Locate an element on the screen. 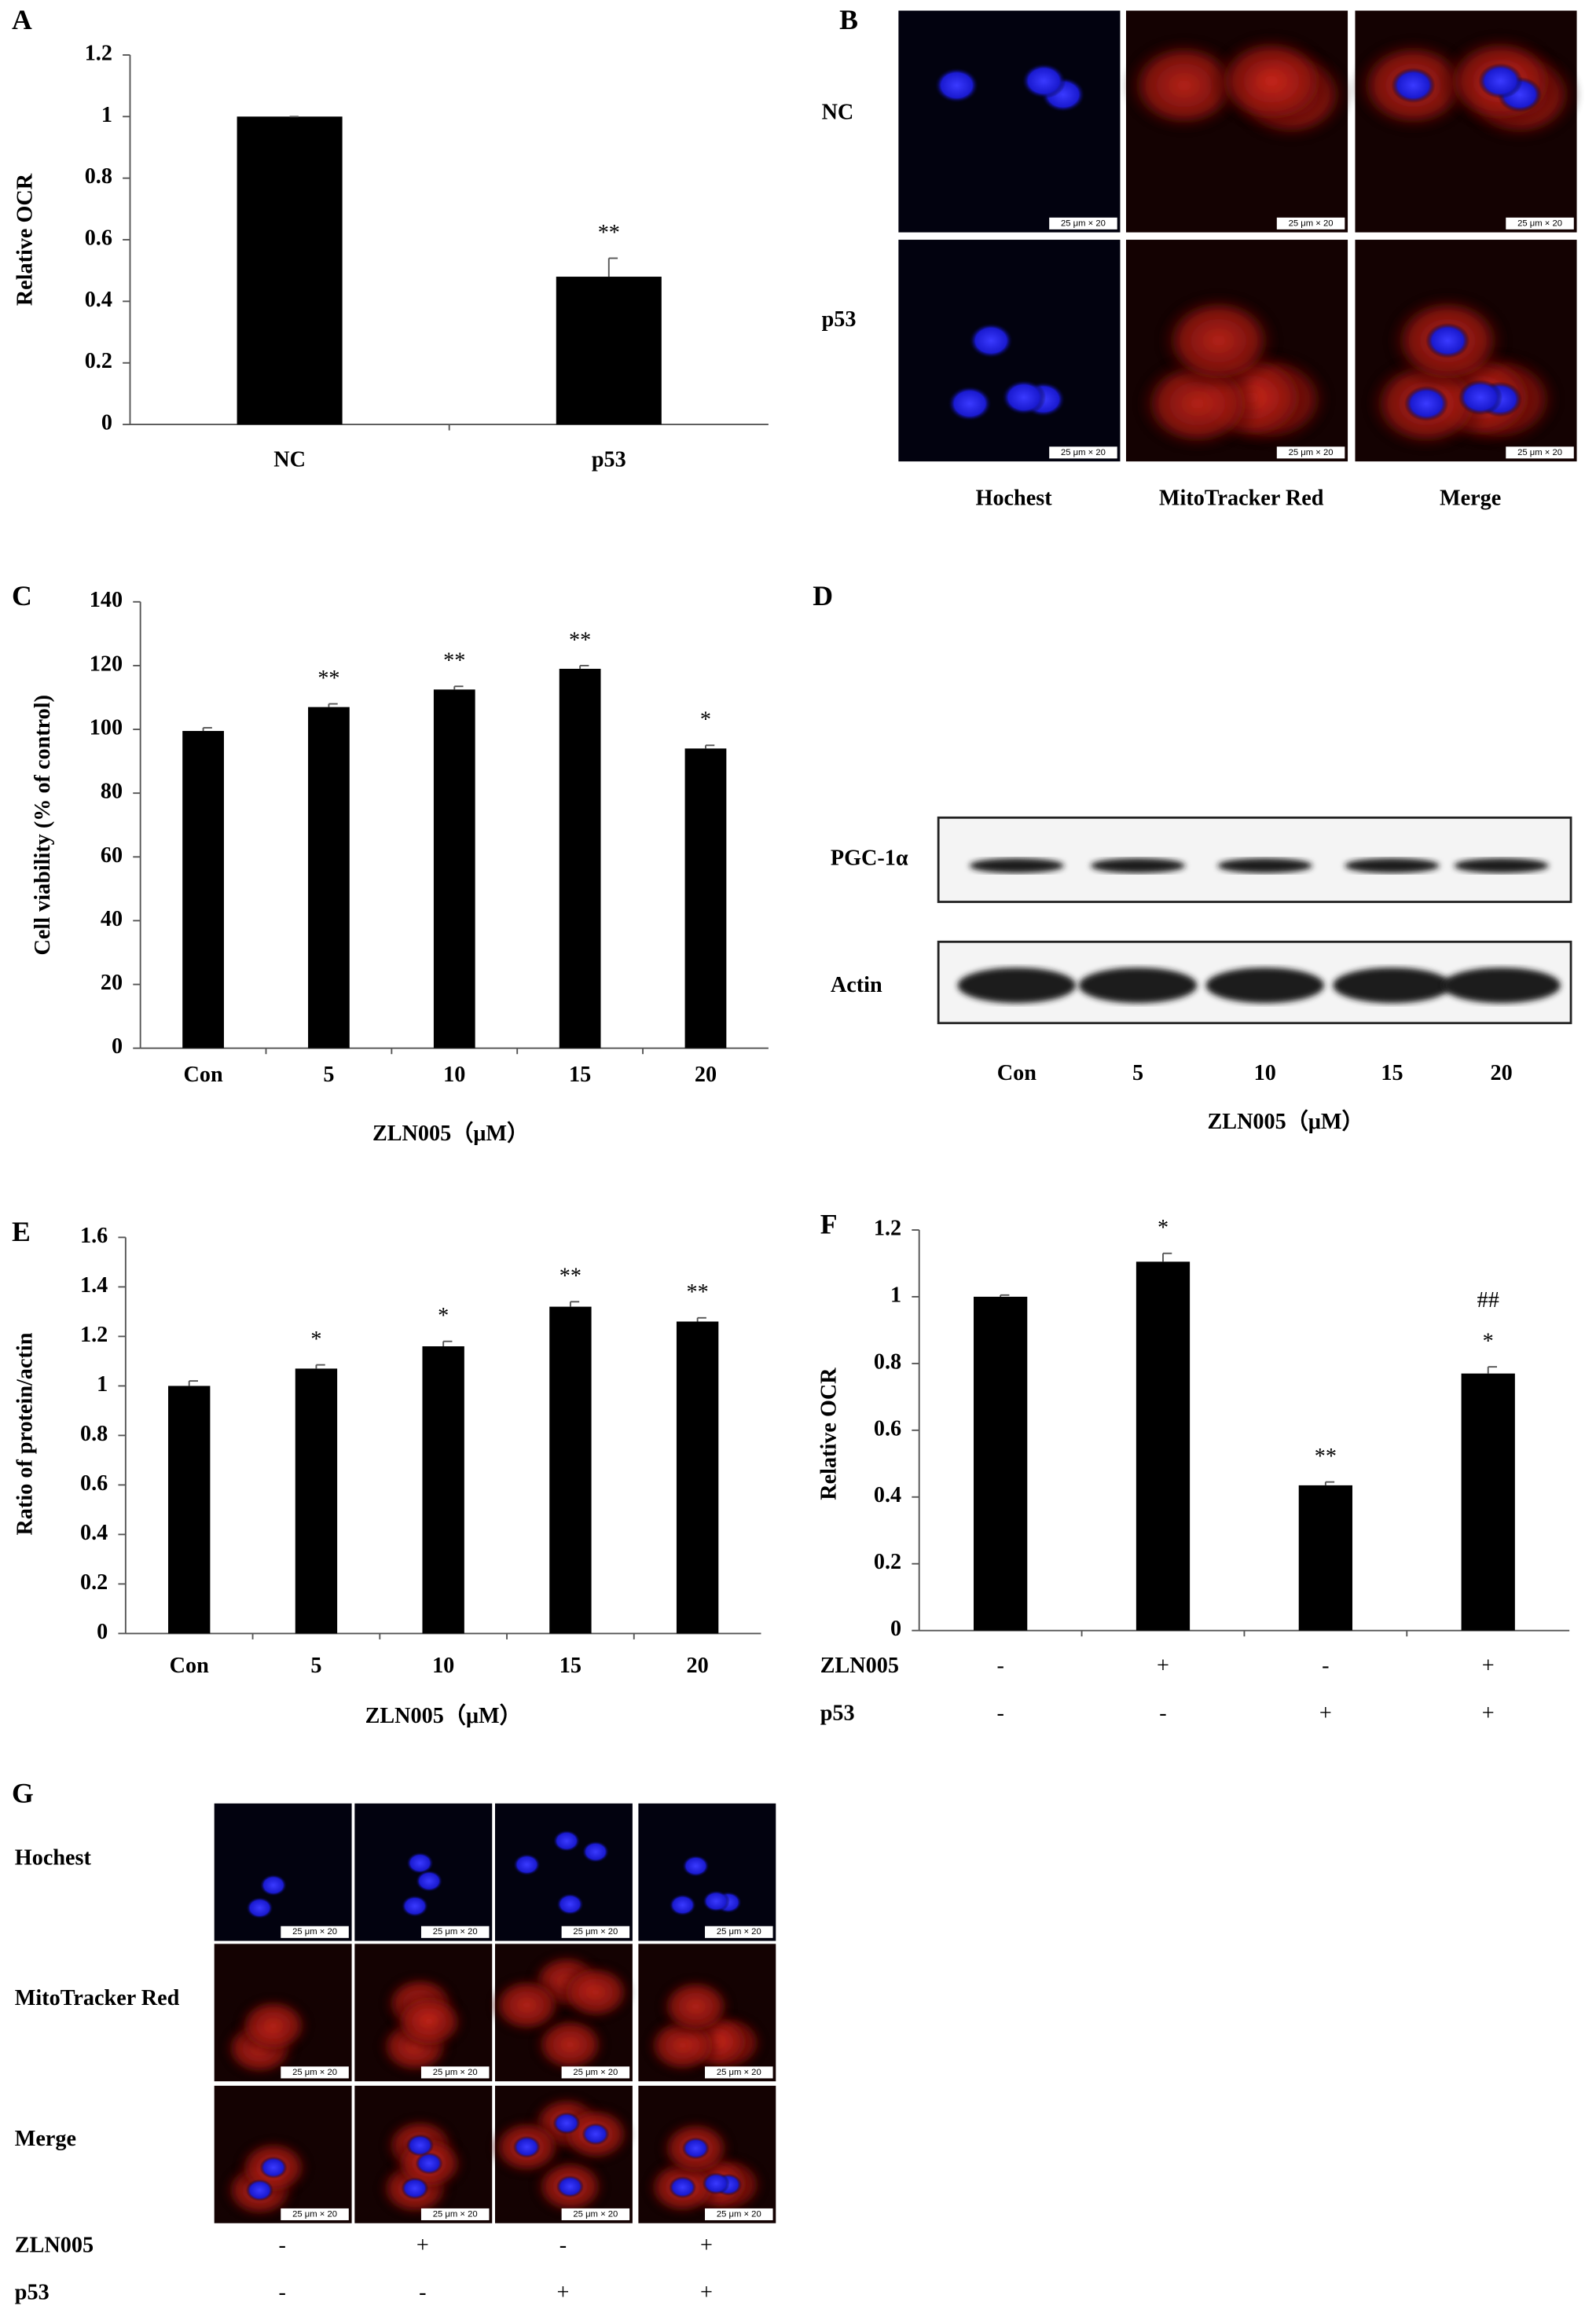 The image size is (1596, 2324). column-label: MitoTracker Red is located at coordinates (1241, 498).